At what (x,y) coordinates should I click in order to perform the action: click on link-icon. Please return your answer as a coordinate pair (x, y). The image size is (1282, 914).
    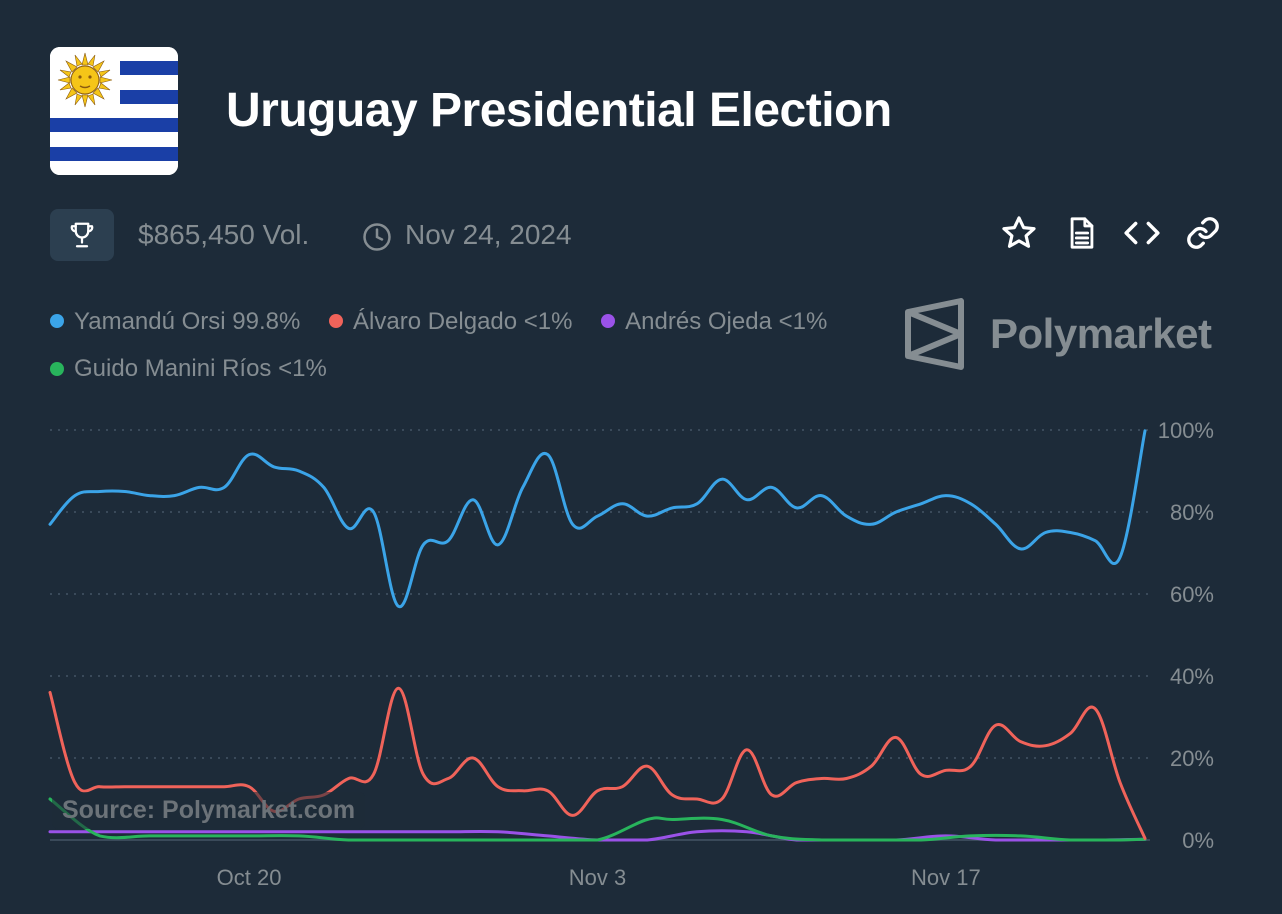
    Looking at the image, I should click on (1203, 233).